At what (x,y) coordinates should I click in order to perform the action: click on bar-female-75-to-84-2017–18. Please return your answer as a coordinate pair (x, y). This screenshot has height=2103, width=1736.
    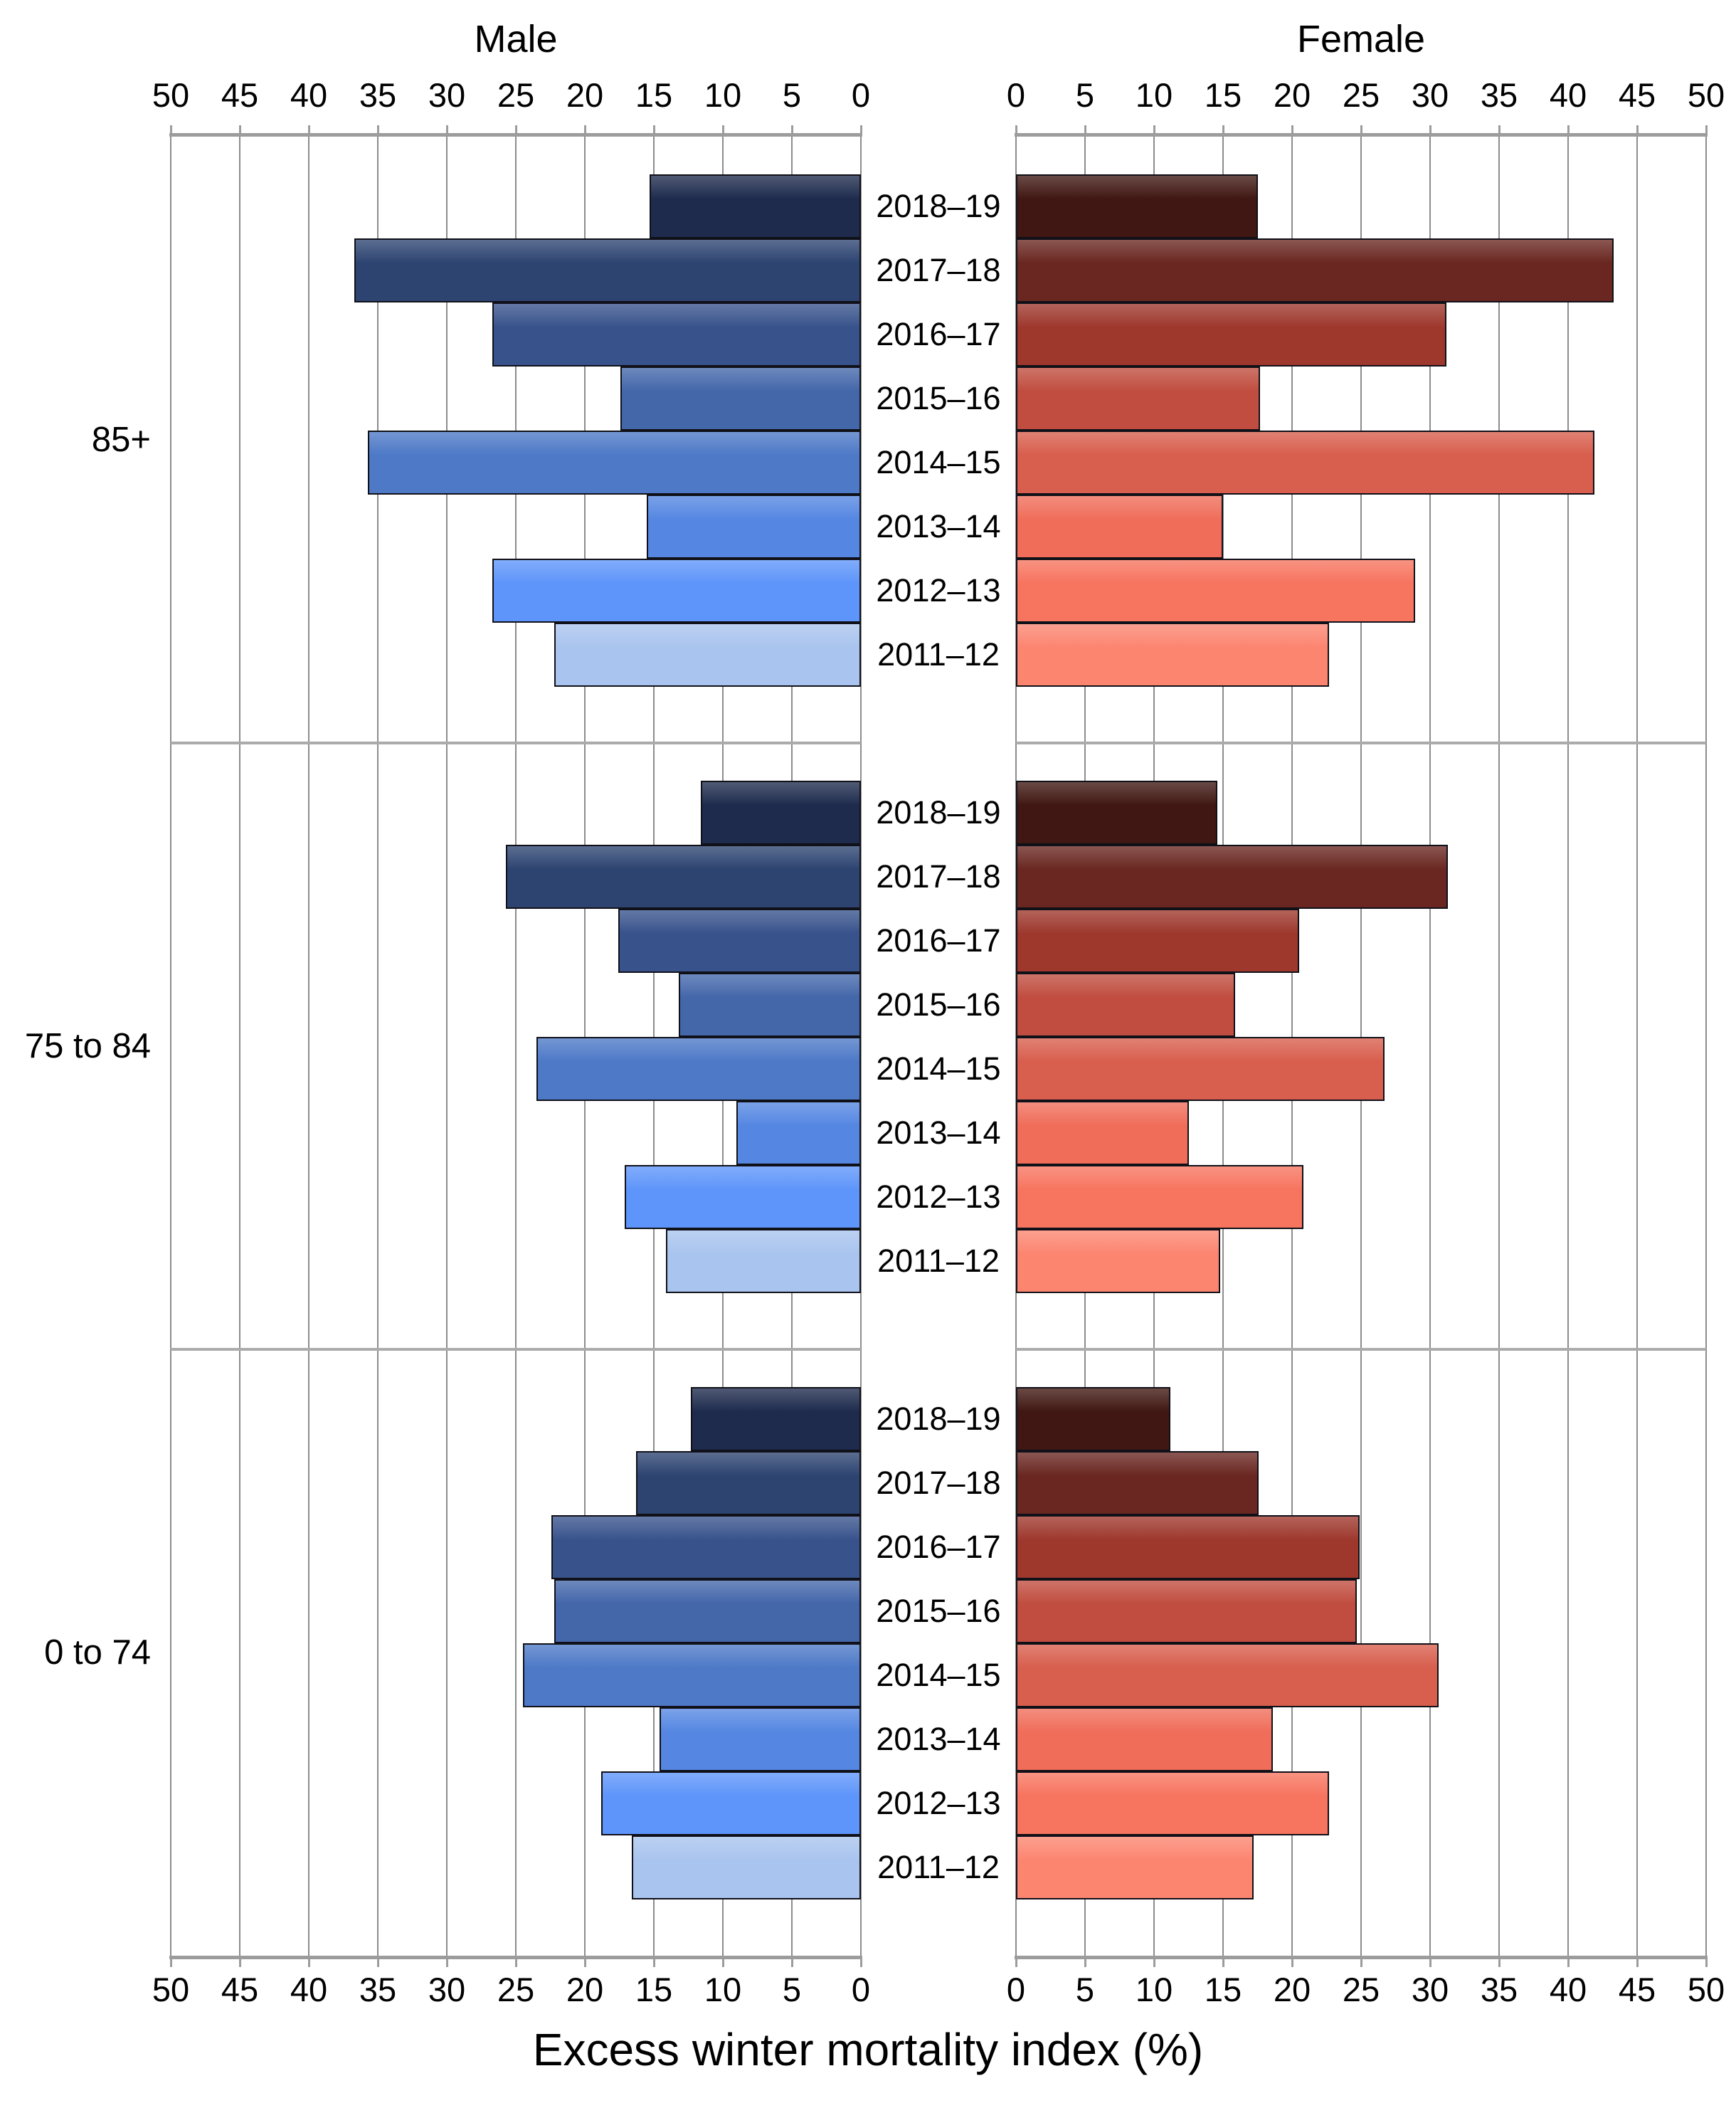
    Looking at the image, I should click on (1232, 877).